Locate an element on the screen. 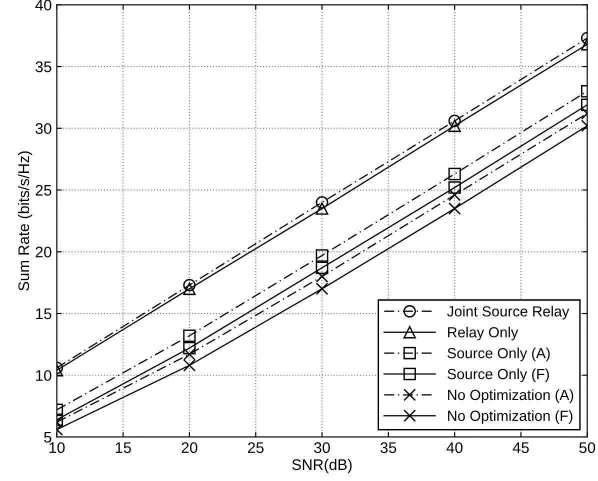  x-tick-label: 45 is located at coordinates (520, 448).